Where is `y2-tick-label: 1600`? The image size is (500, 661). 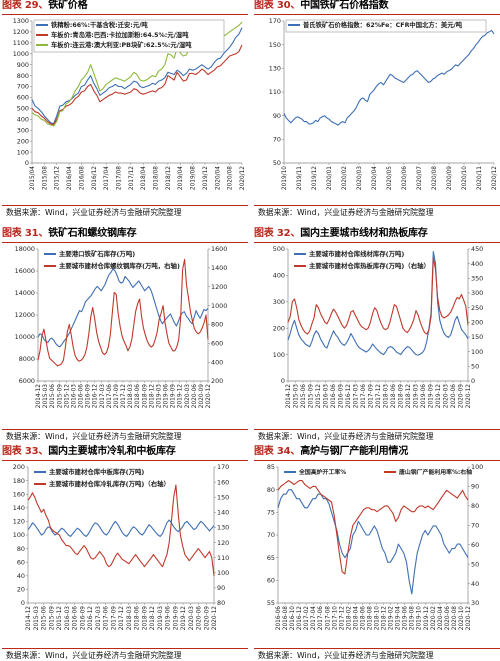 y2-tick-label: 1600 is located at coordinates (219, 249).